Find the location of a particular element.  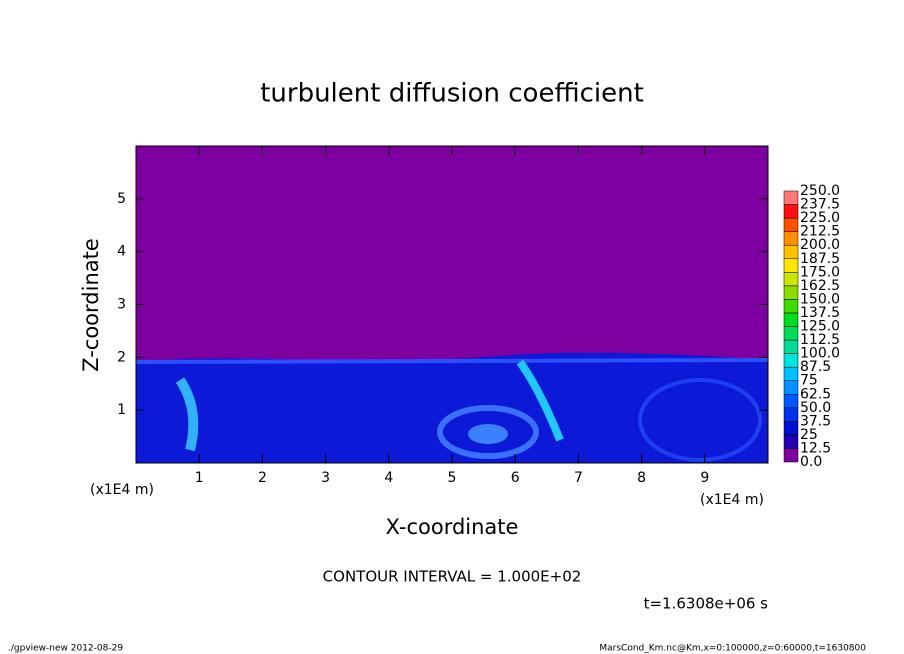

x-unit-right: (x1E4 m) is located at coordinates (732, 500).